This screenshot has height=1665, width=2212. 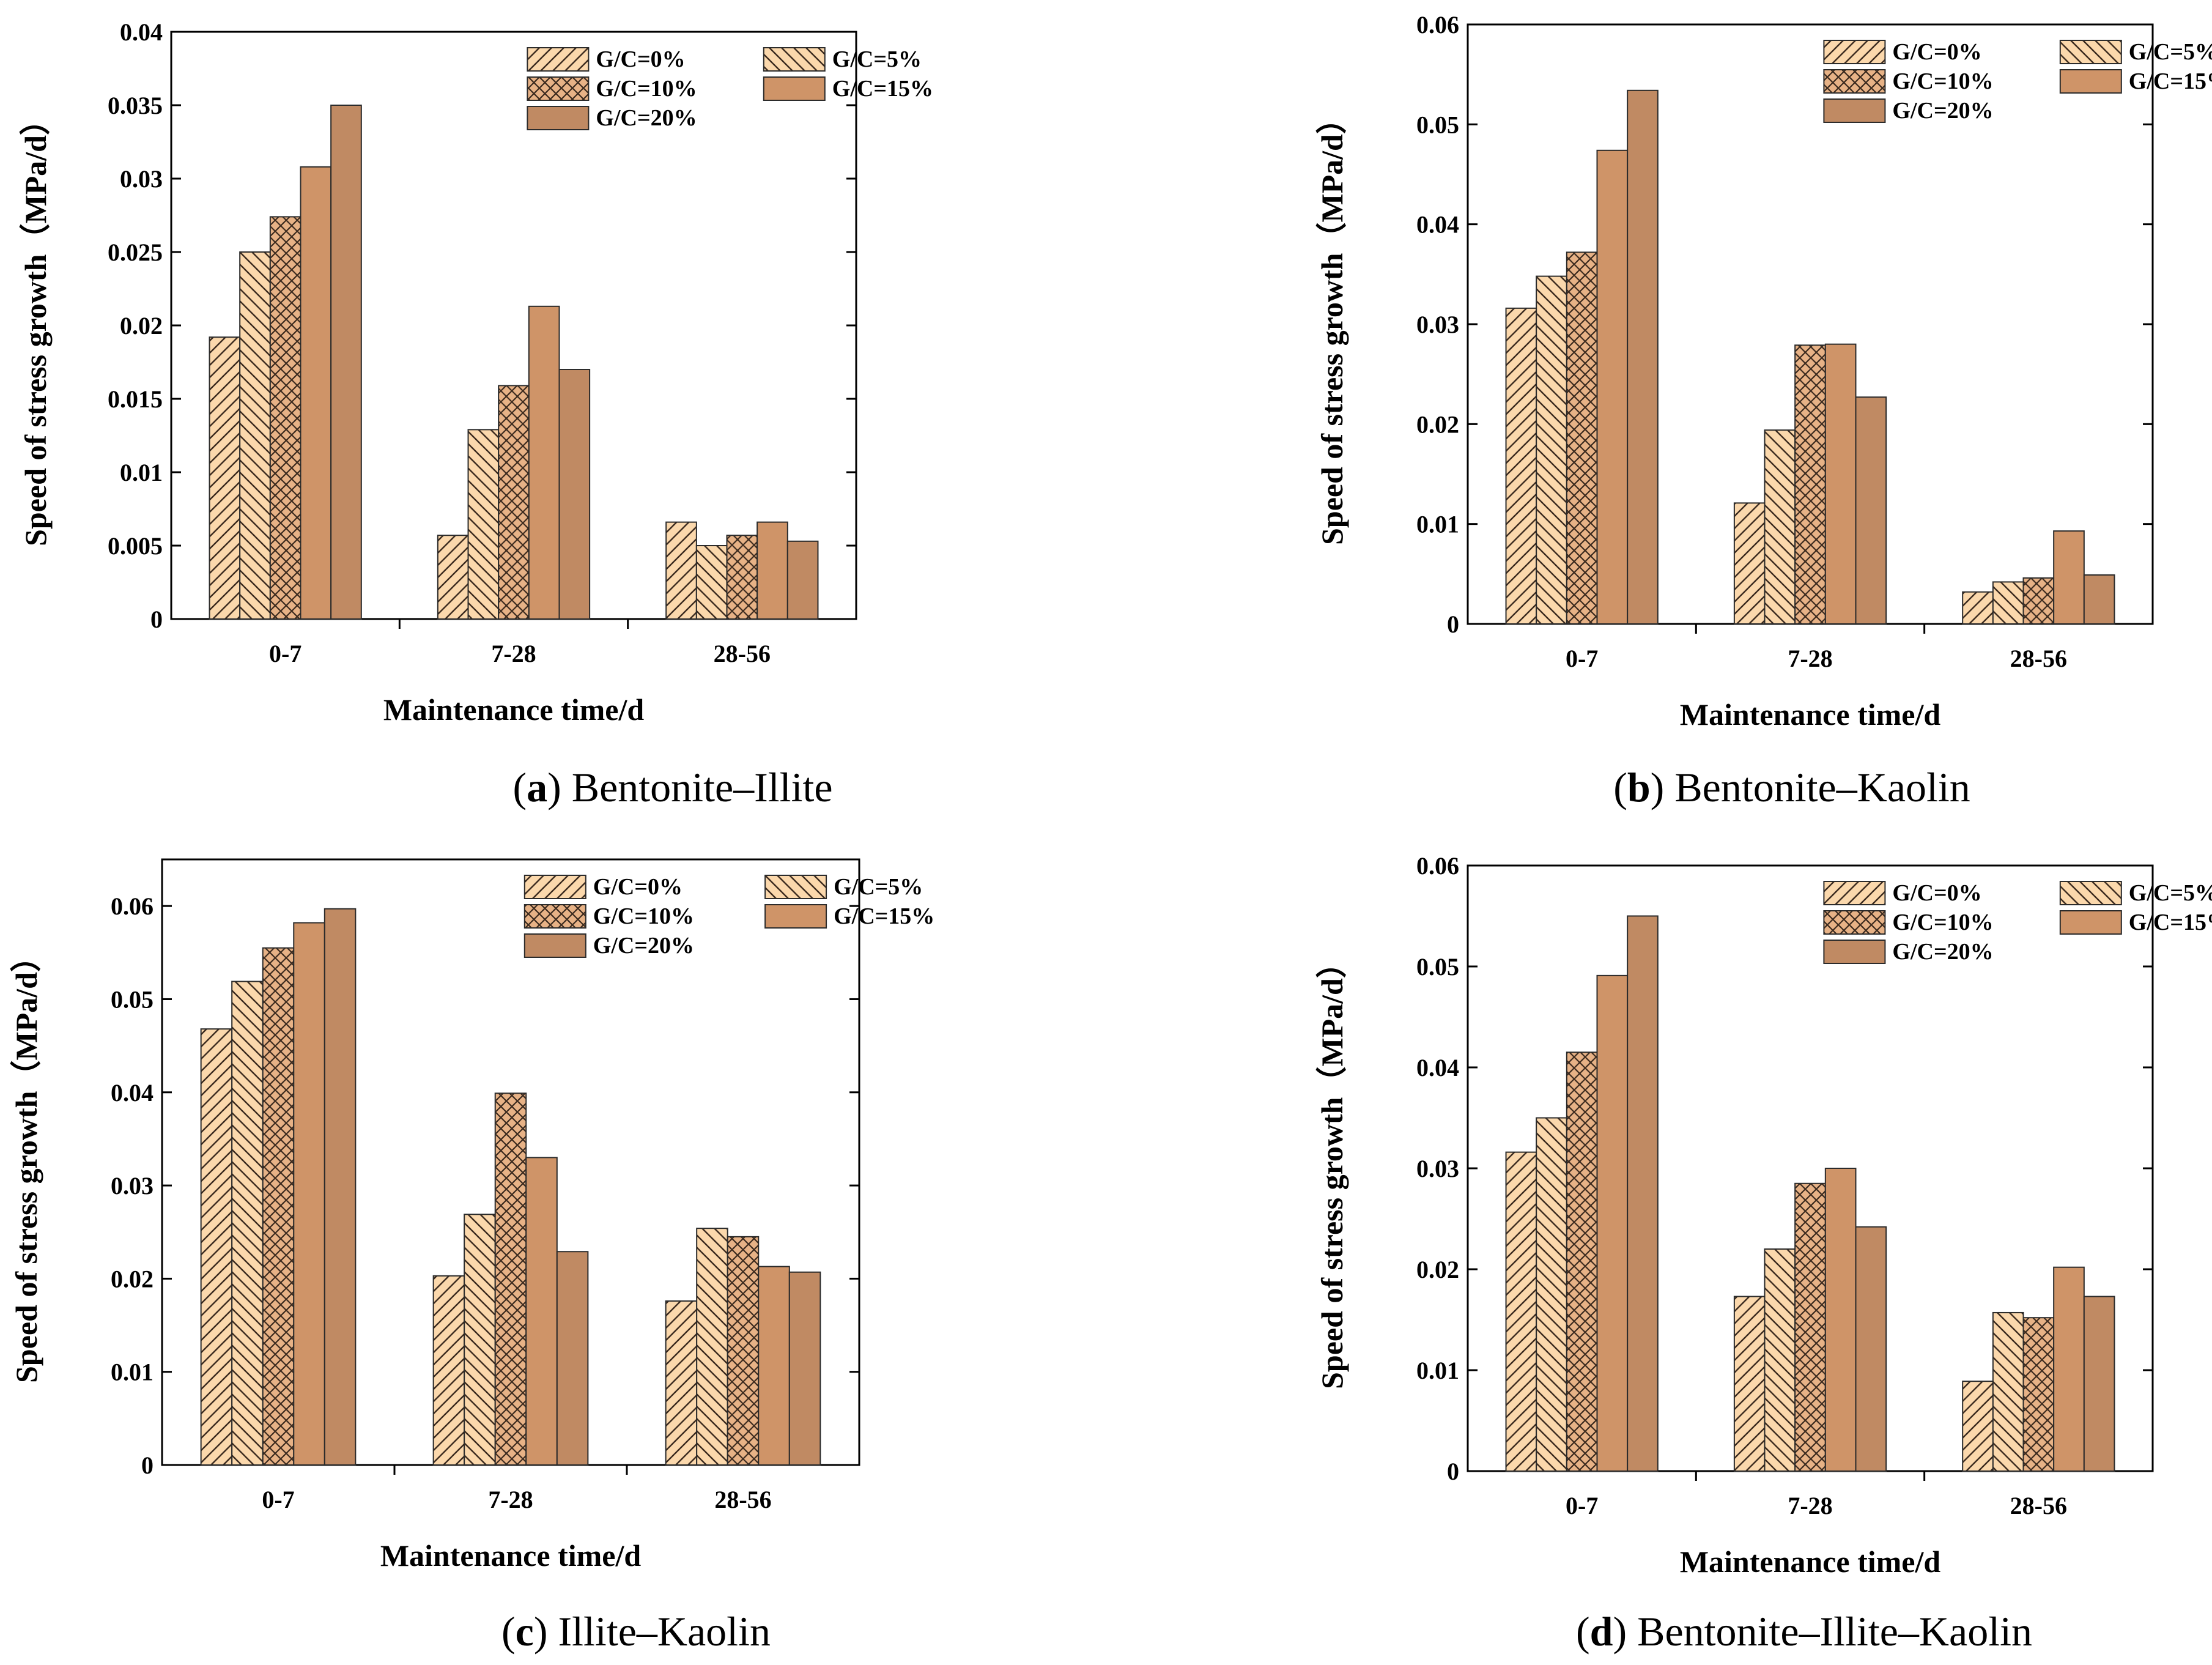 What do you see at coordinates (612, 118) in the screenshot?
I see `legend-item: G/C=20%` at bounding box center [612, 118].